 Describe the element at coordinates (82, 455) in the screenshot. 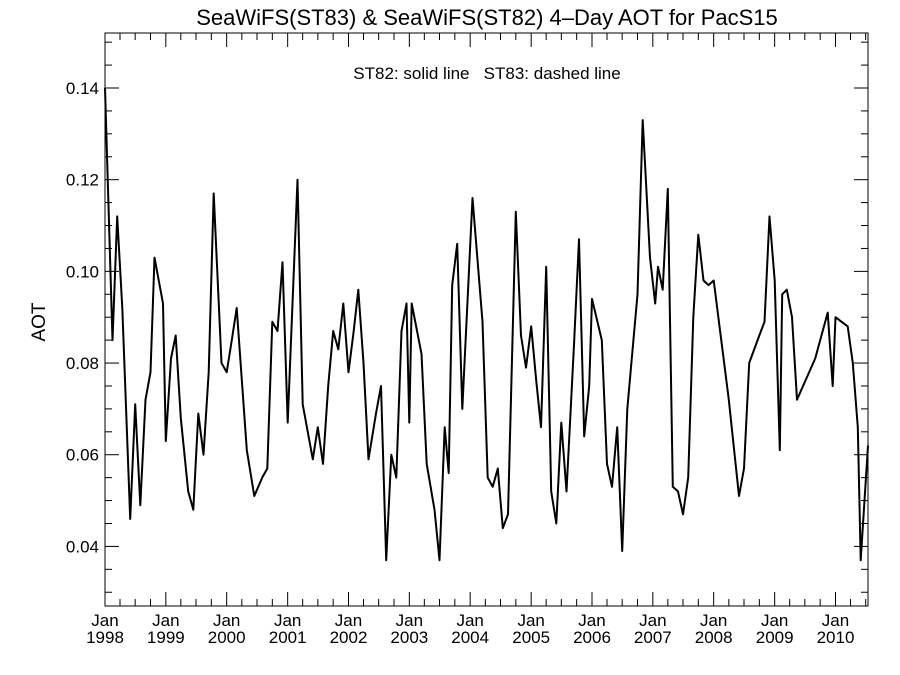

I see `y-tick-label: 0.06` at that location.